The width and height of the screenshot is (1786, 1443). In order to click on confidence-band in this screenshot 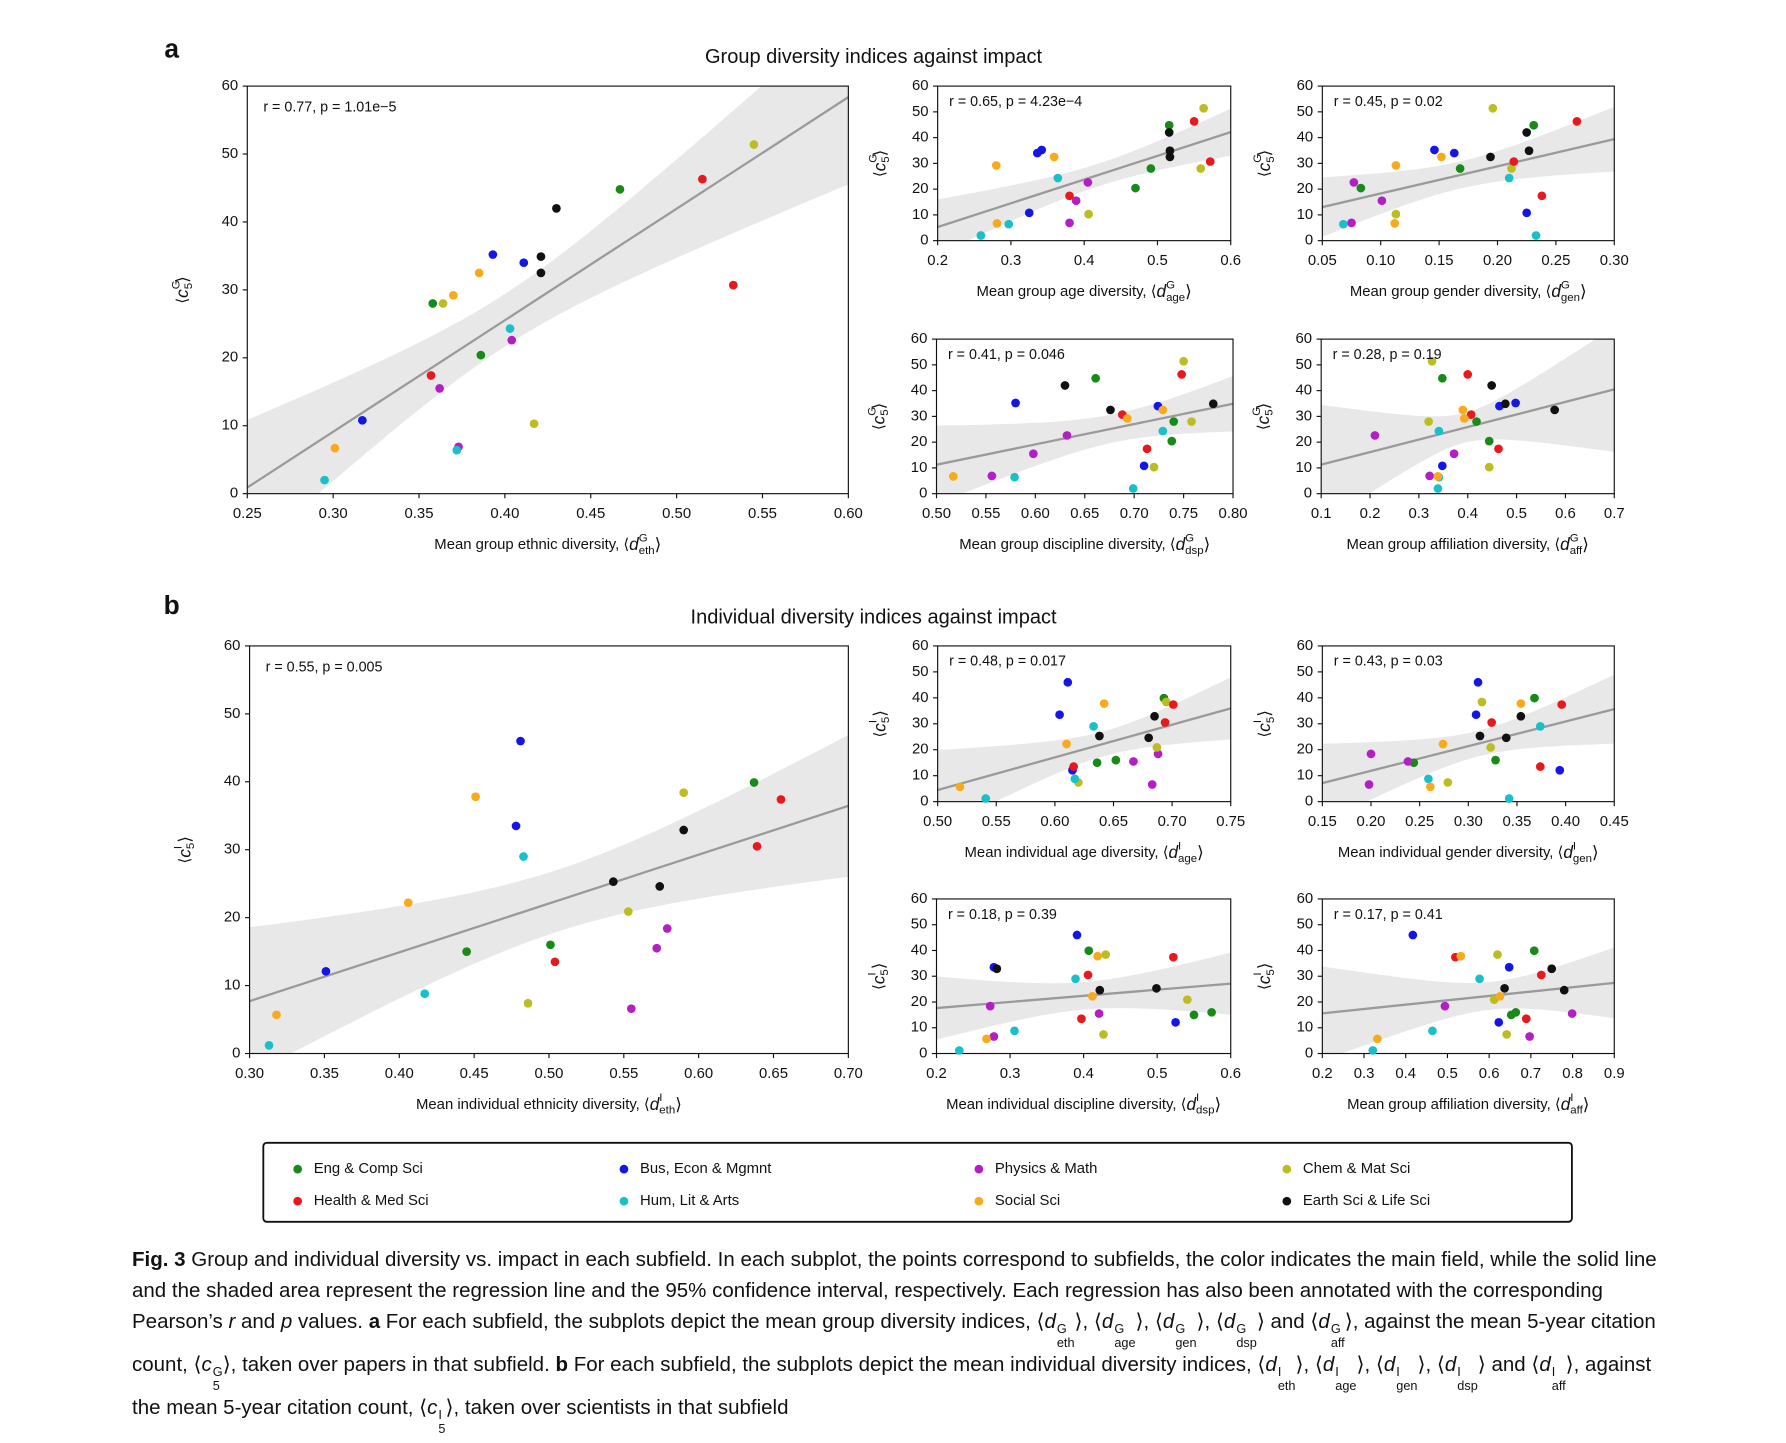, I will do `click(1468, 171)`.